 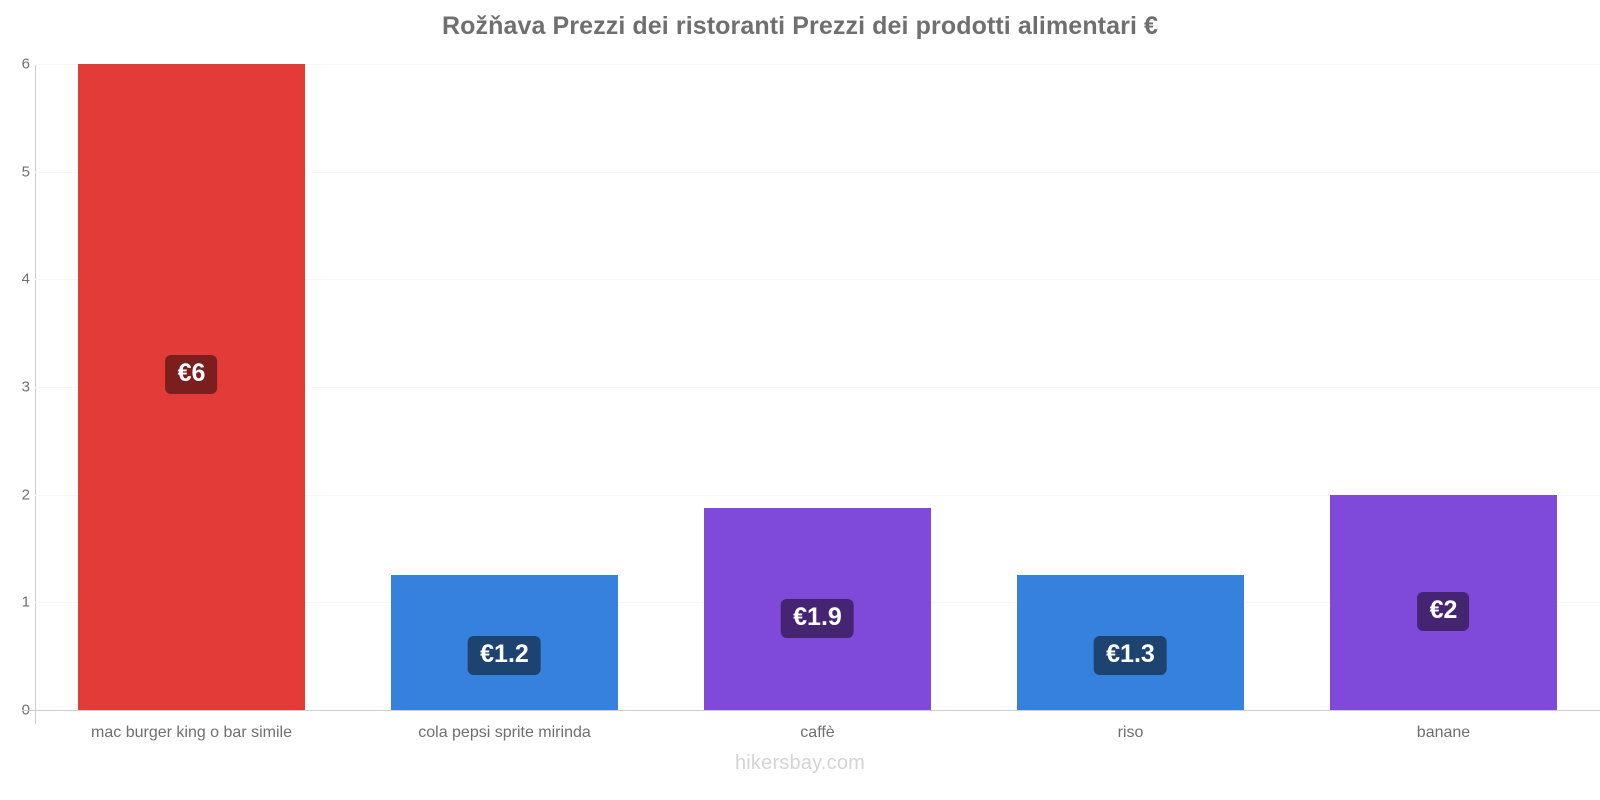 I want to click on x-axis-tick-label: mac burger king o bar simile, so click(x=191, y=732).